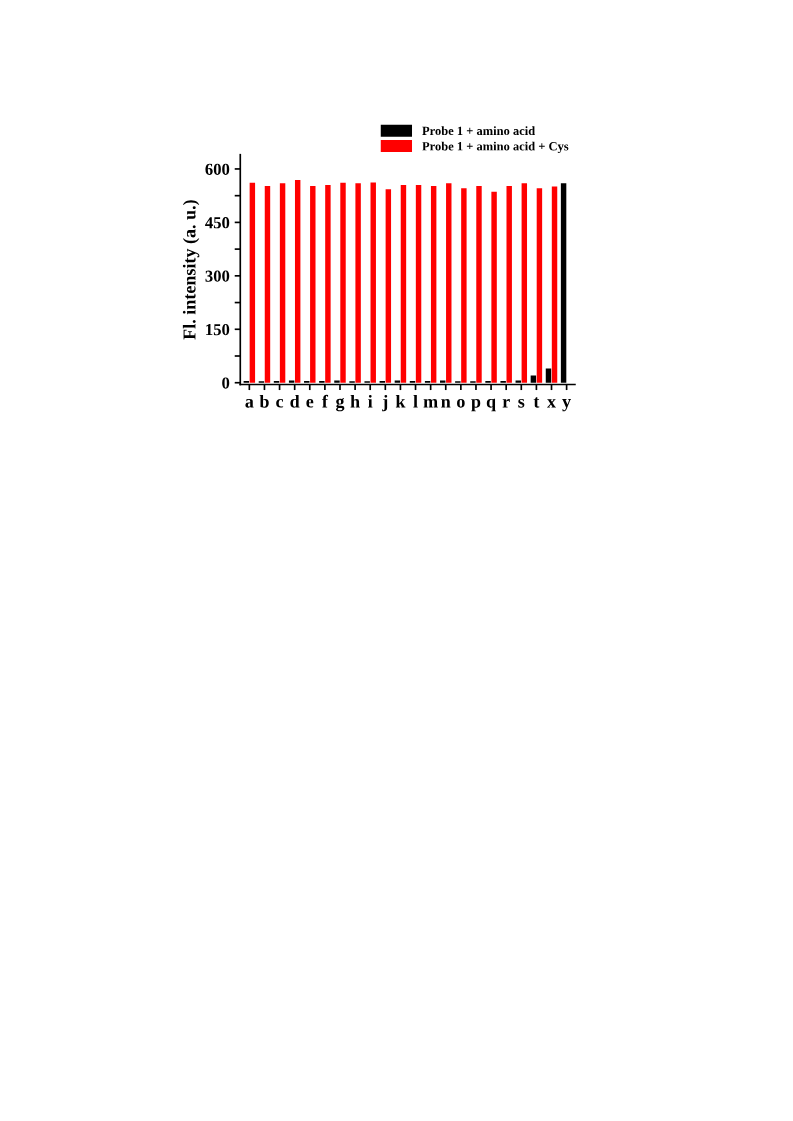 The width and height of the screenshot is (793, 1121). What do you see at coordinates (491, 405) in the screenshot?
I see `x-tick-label: q` at bounding box center [491, 405].